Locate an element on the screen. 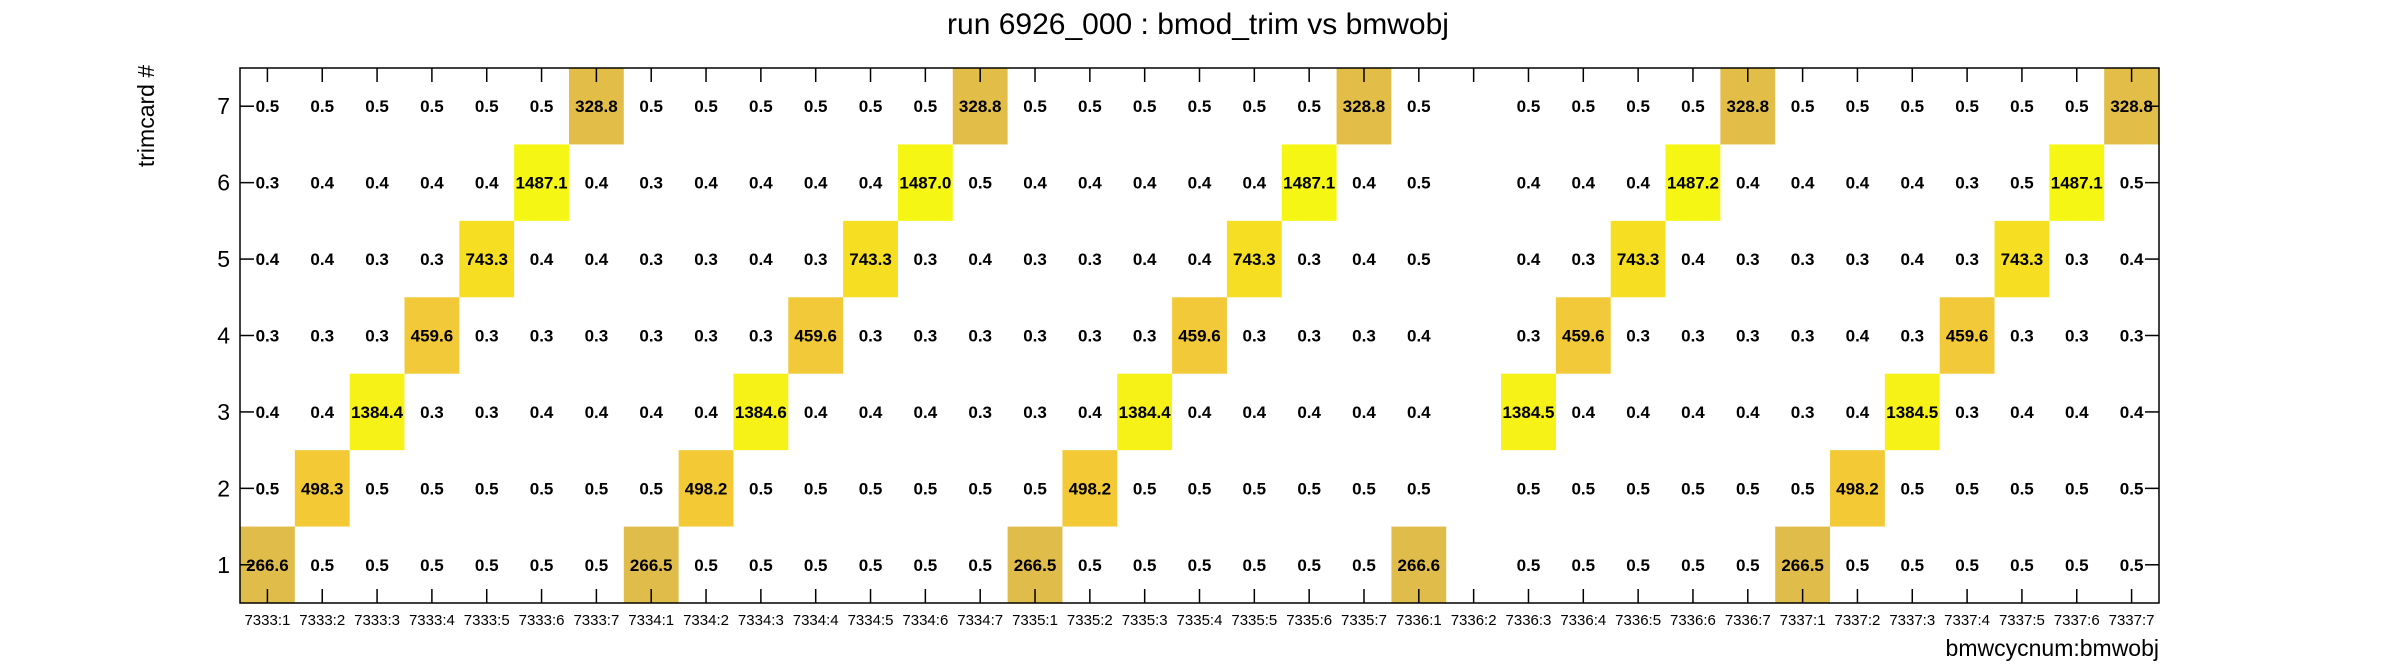  cell-value-label: 1487.2 is located at coordinates (1693, 183).